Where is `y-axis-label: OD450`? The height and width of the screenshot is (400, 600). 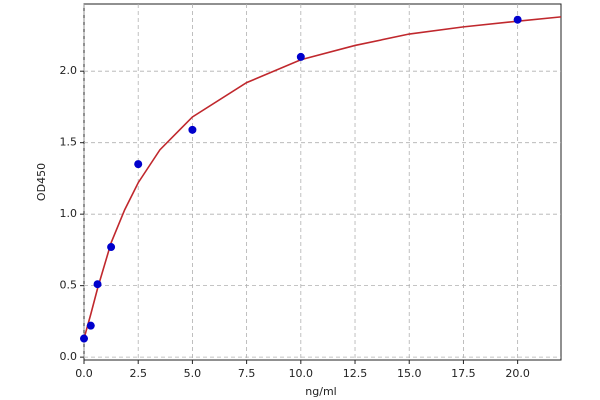
y-axis-label: OD450 is located at coordinates (41, 182).